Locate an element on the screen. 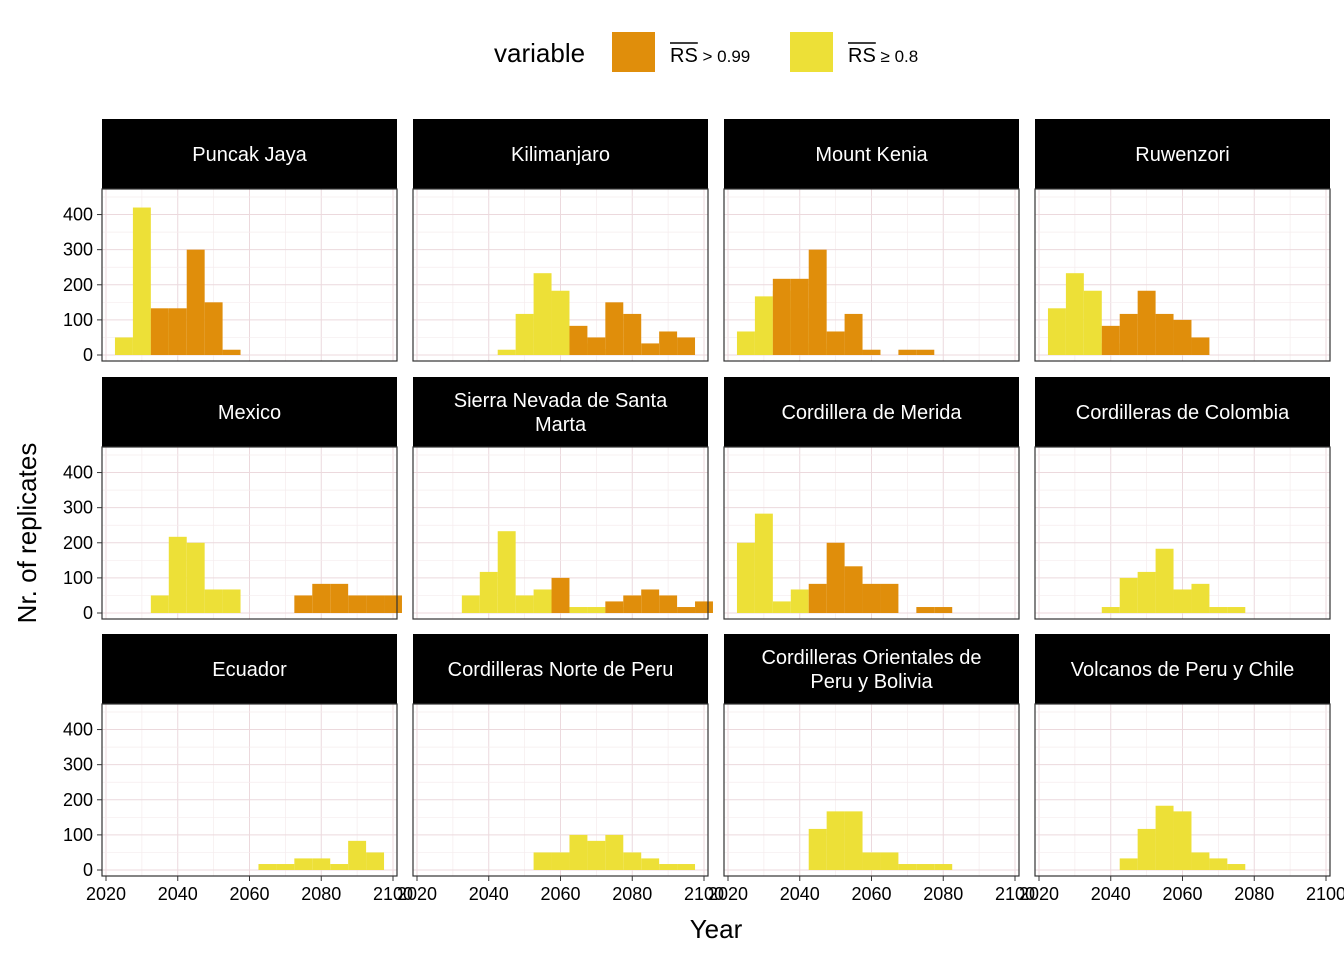  legend-item-rs099: RS > 0.99 is located at coordinates (681, 52).